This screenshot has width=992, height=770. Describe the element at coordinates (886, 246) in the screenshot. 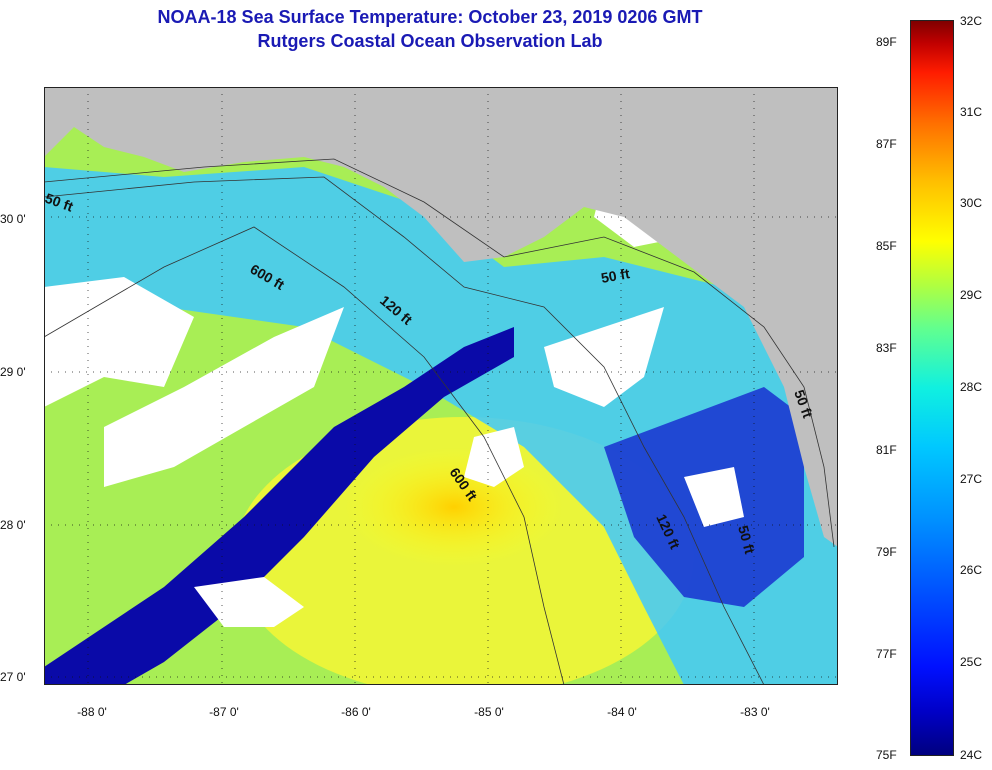

I see `colorbar-fahrenheit-label: 85F` at that location.